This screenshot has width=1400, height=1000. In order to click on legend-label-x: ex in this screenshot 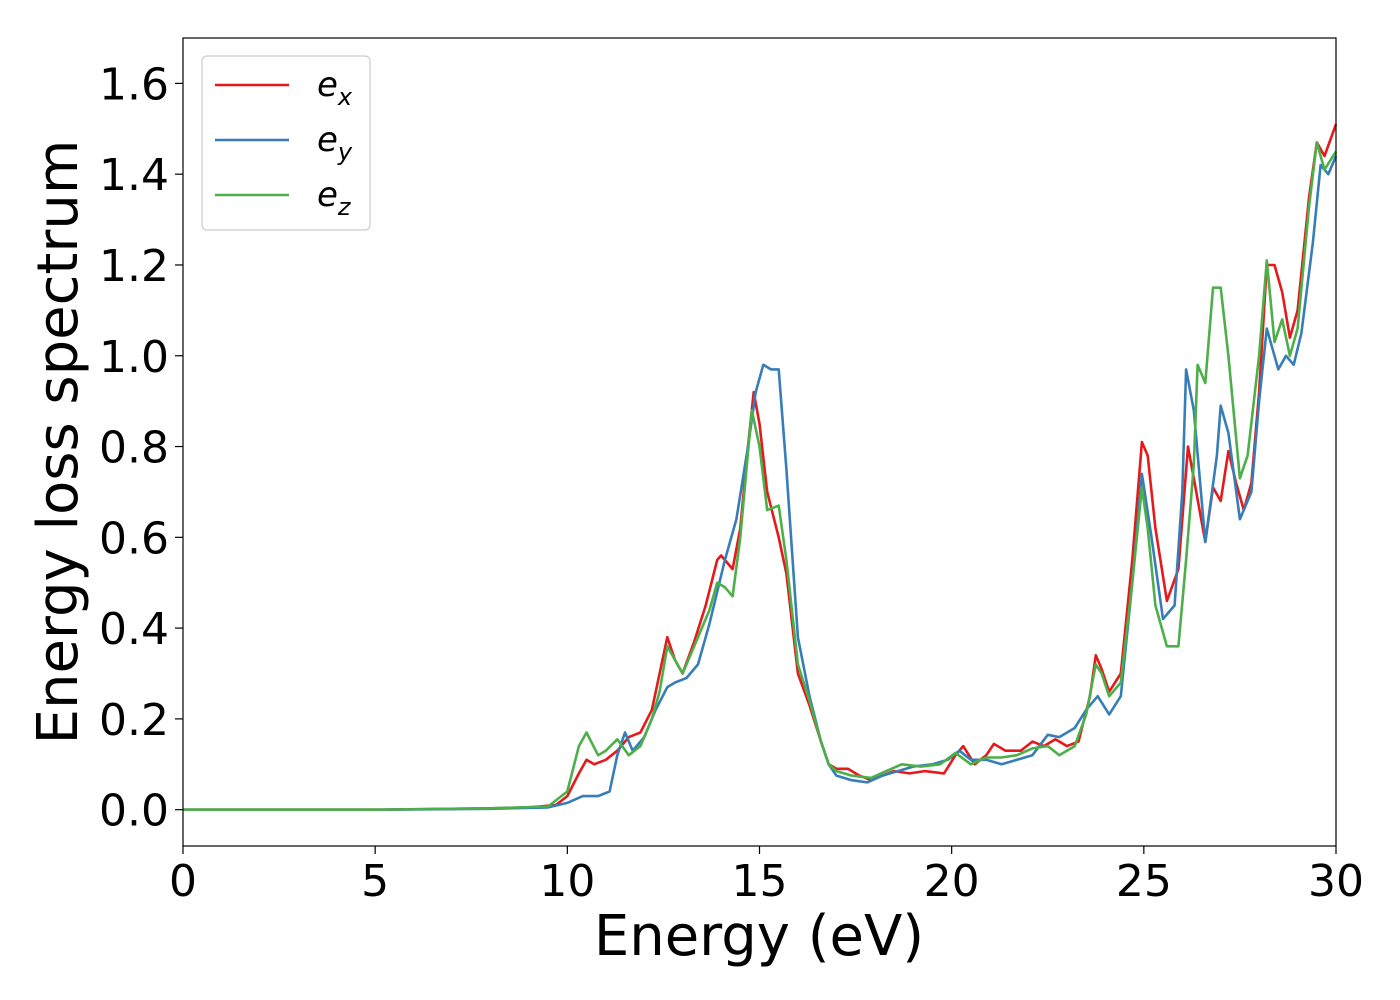, I will do `click(335, 88)`.